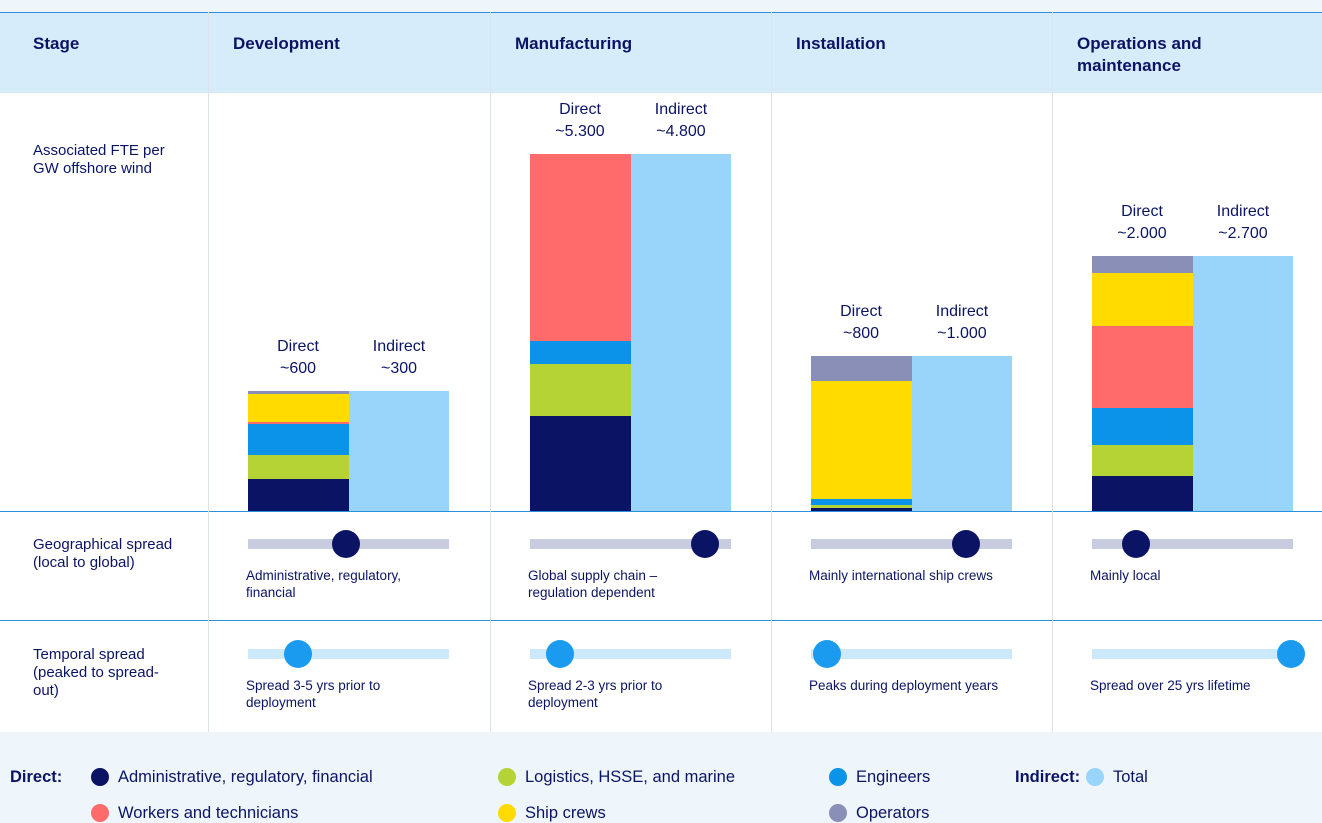  Describe the element at coordinates (324, 584) in the screenshot. I see `spread-text: Administrative, regulatory, financial` at that location.